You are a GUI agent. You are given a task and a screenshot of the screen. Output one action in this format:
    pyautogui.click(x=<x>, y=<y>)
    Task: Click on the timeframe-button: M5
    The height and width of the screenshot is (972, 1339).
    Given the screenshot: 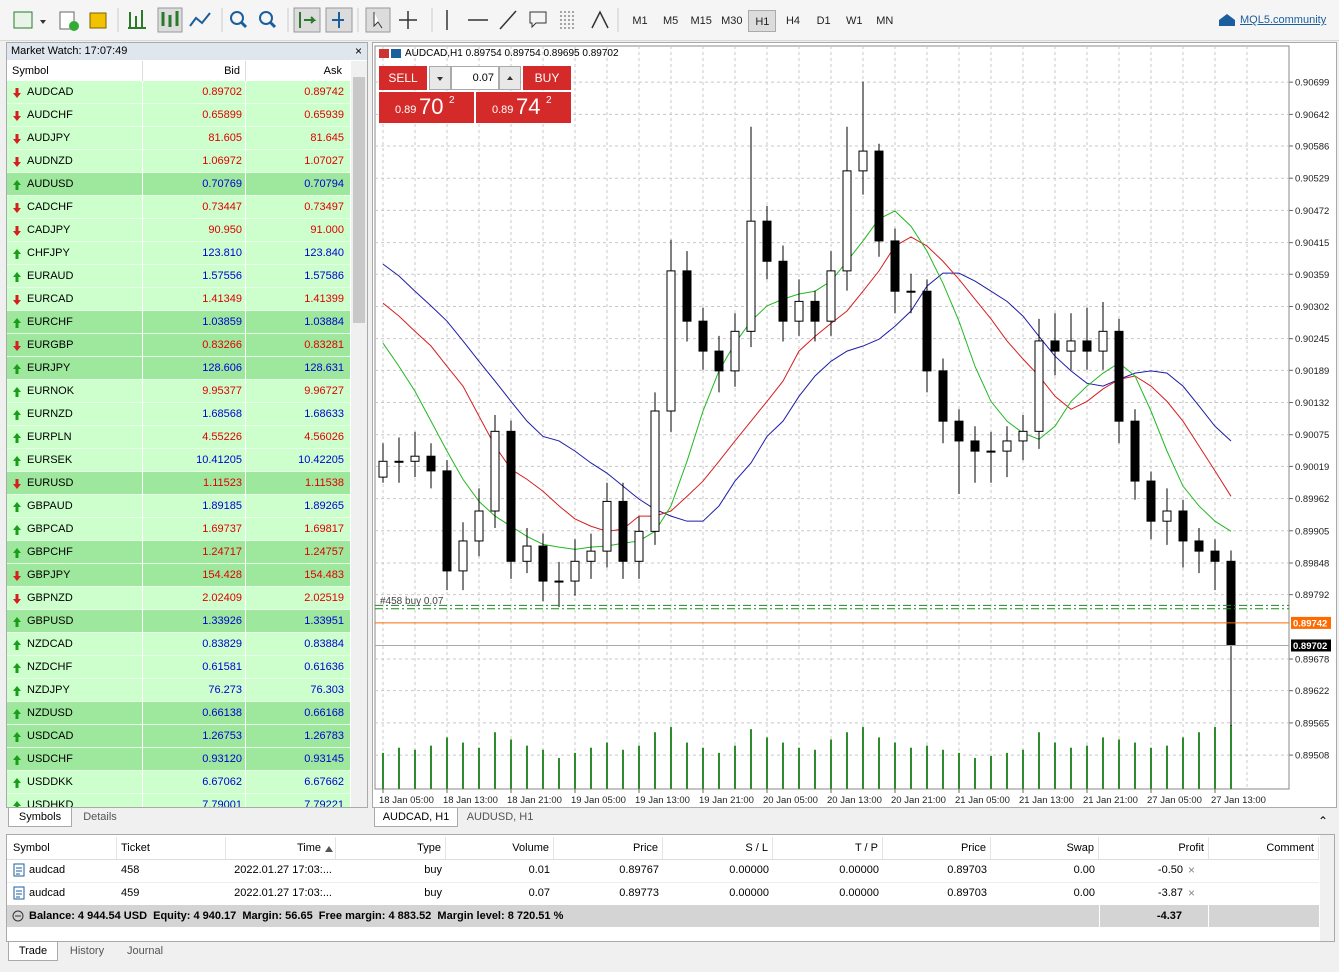 What is the action you would take?
    pyautogui.click(x=670, y=21)
    